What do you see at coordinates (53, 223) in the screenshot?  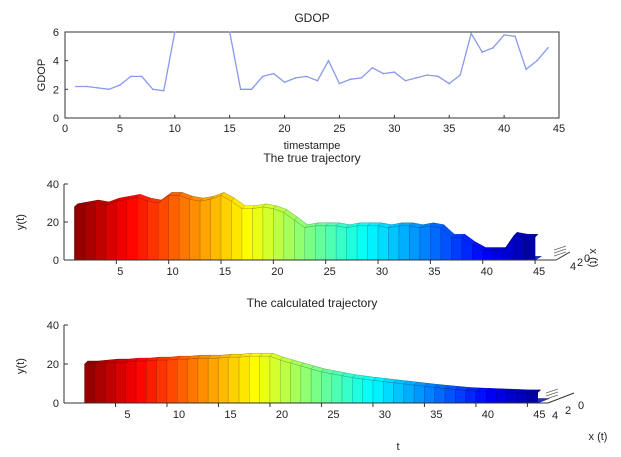 I see `ytick-label: 20` at bounding box center [53, 223].